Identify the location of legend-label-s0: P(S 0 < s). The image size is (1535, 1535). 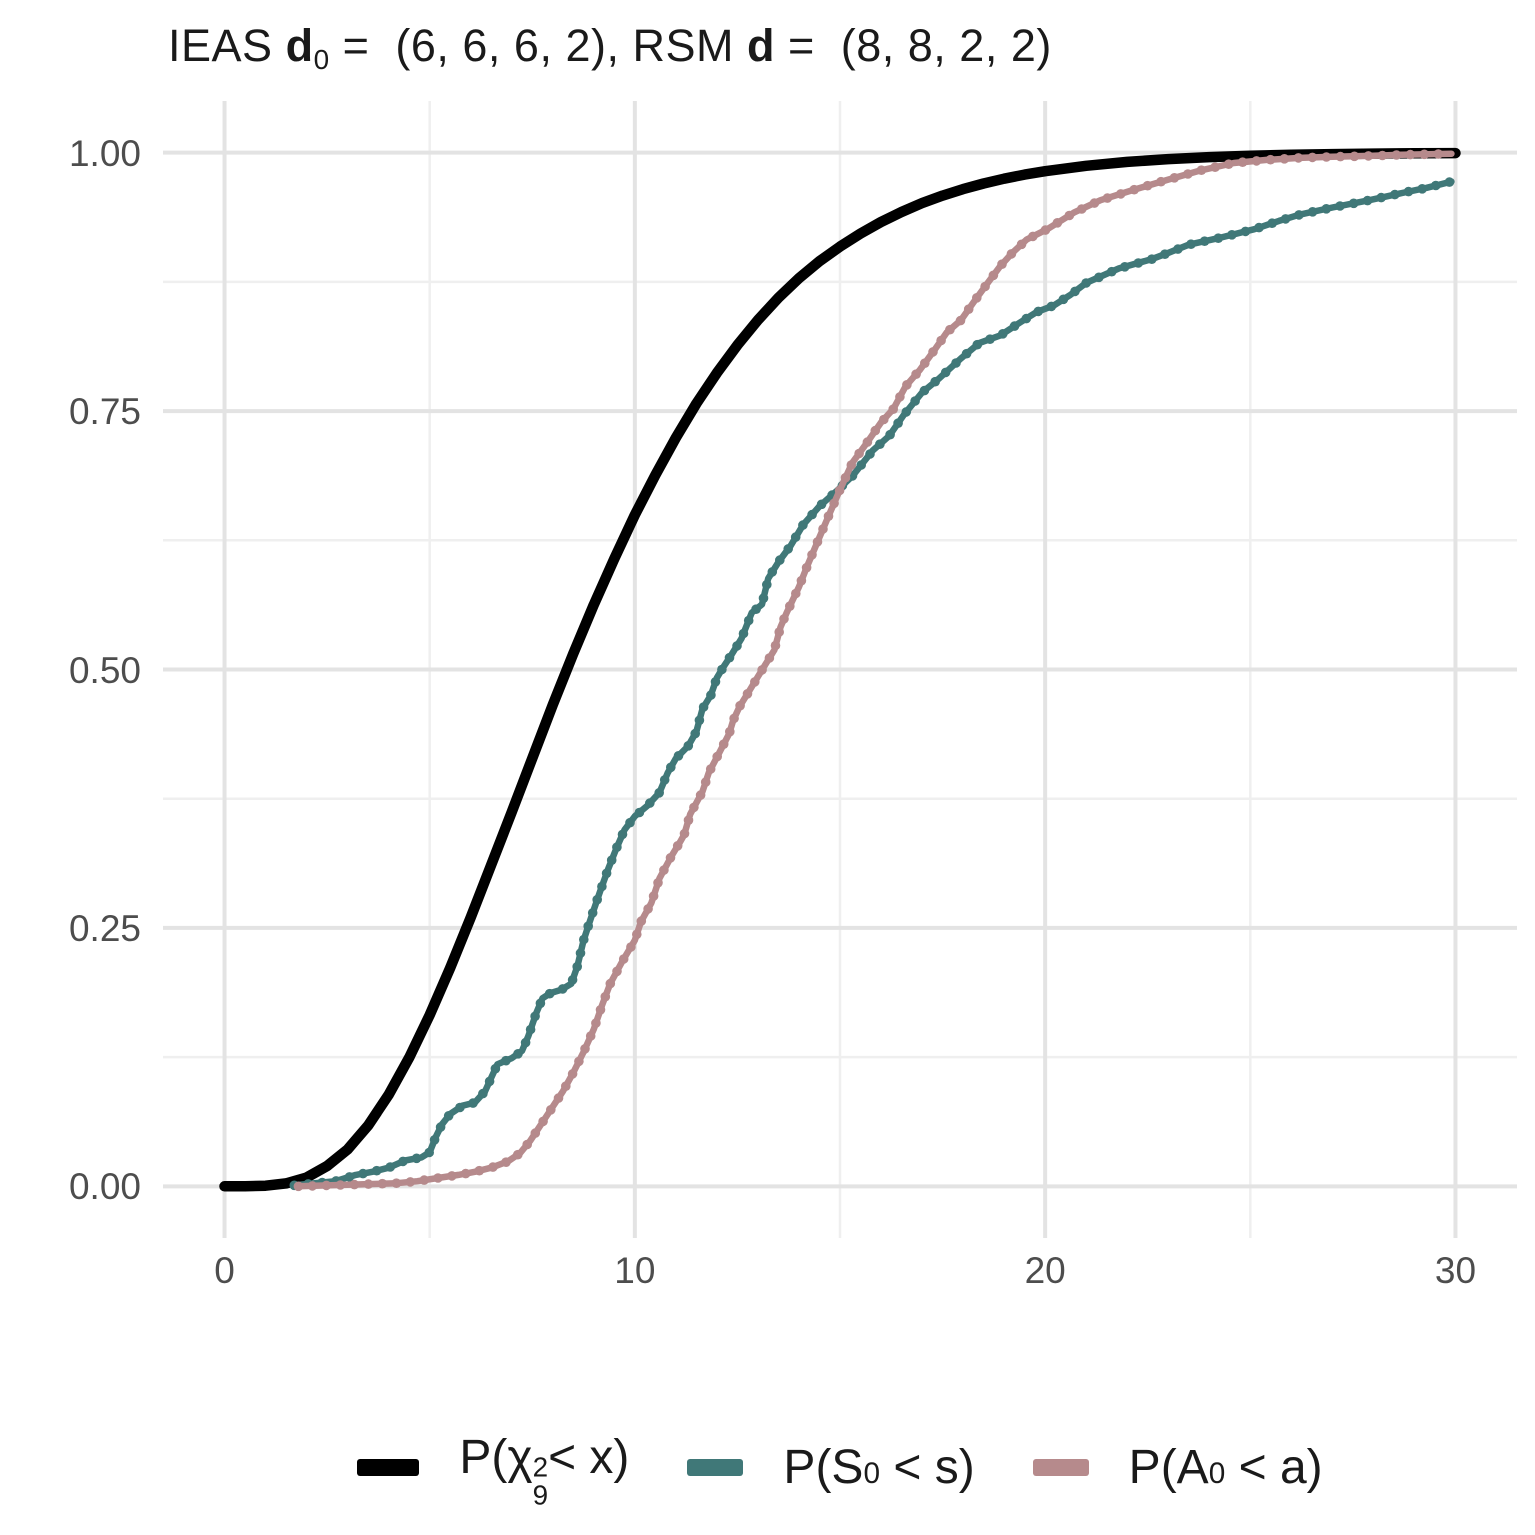
(879, 1468).